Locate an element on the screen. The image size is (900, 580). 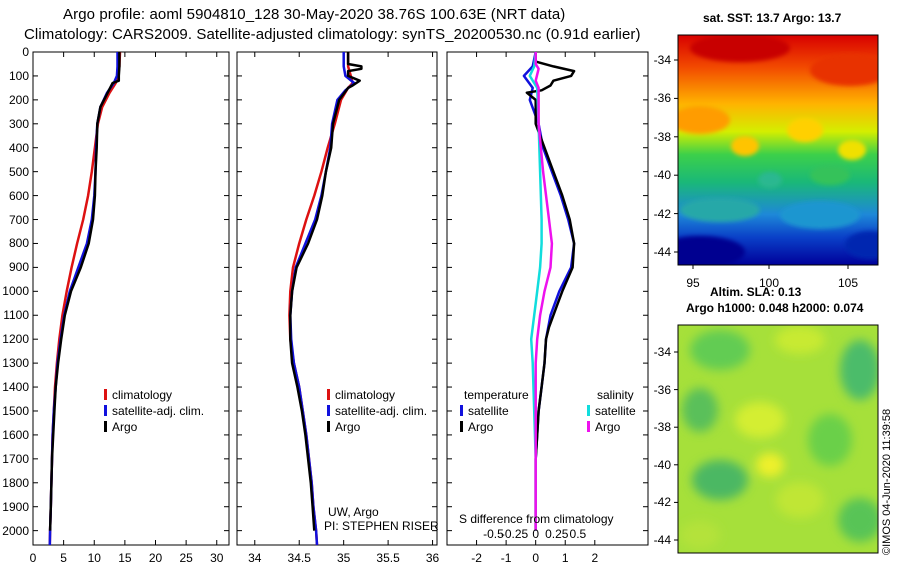
sst-lat-label: -40 is located at coordinates (662, 175).